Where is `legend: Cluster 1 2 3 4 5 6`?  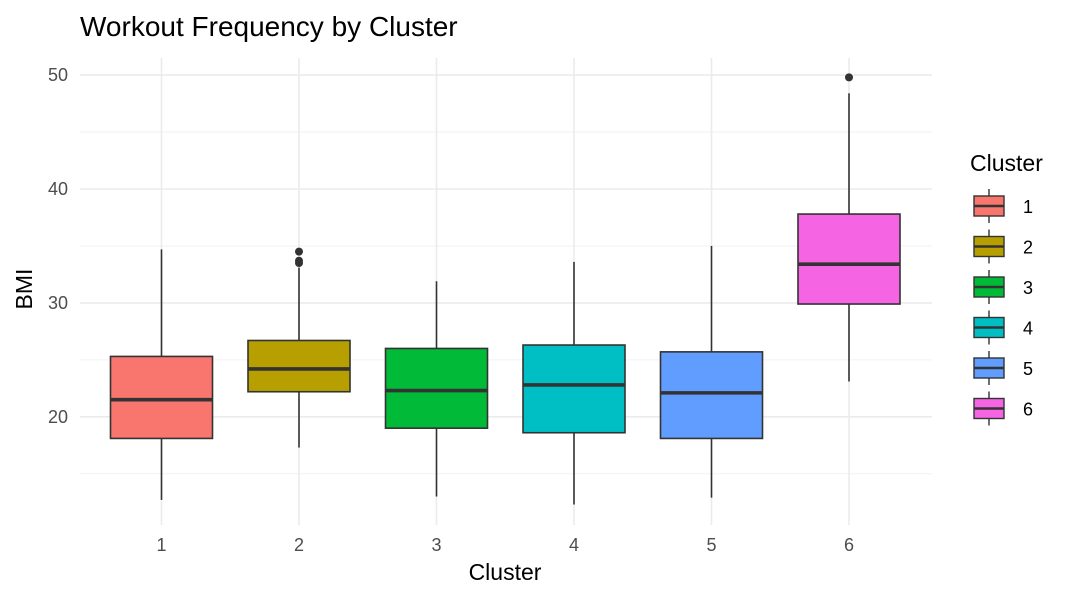 legend: Cluster 1 2 3 4 5 6 is located at coordinates (1006, 288).